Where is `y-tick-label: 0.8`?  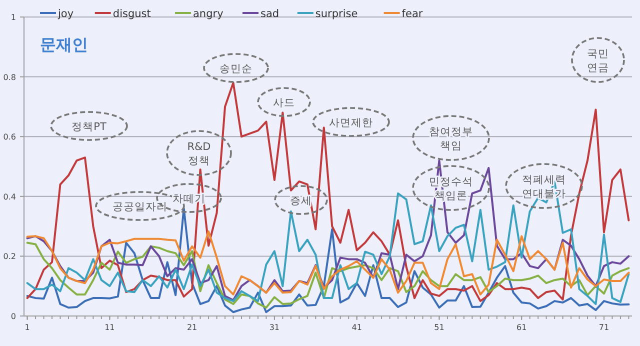
y-tick-label: 0.8 is located at coordinates (9, 77).